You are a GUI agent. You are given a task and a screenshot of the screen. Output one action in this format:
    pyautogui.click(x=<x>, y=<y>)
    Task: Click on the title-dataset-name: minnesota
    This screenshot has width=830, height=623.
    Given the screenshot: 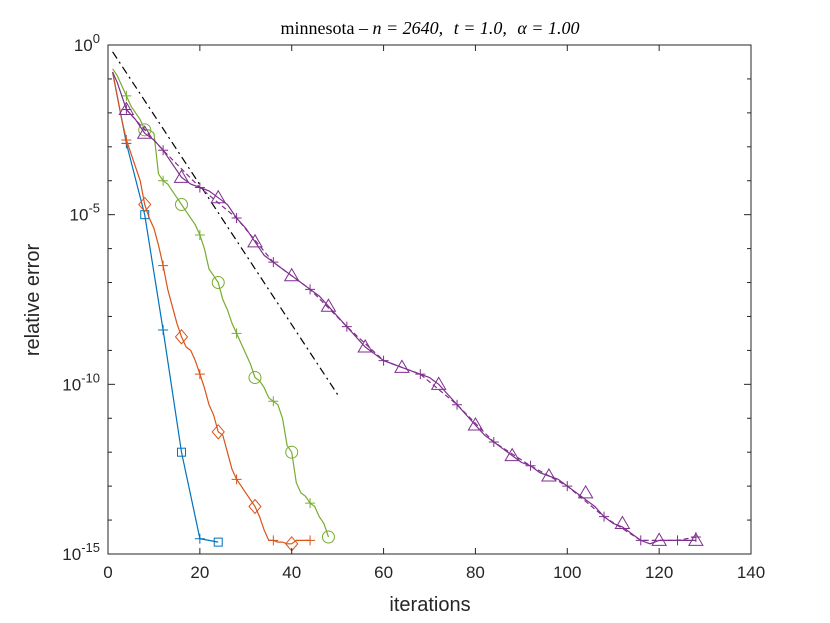 What is the action you would take?
    pyautogui.click(x=318, y=28)
    